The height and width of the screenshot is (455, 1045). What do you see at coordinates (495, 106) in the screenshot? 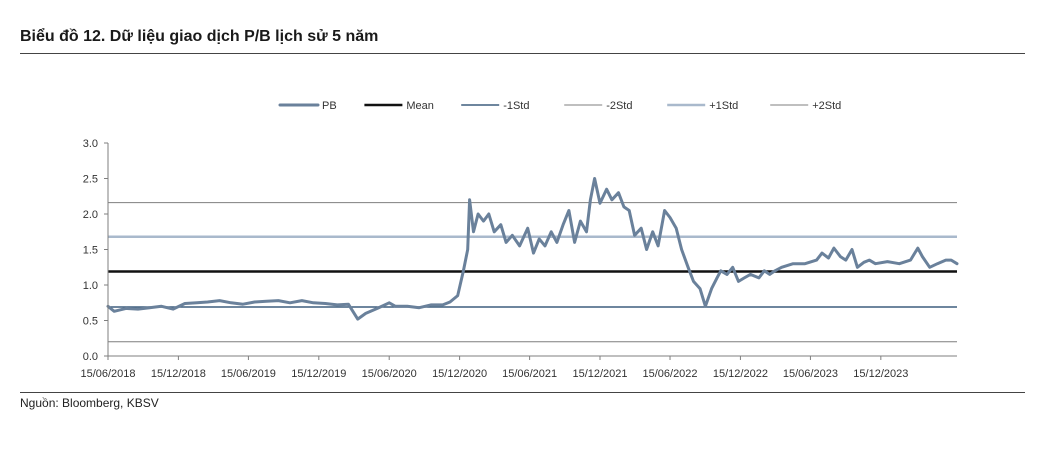
I see `legend-item-minus1std: -1Std` at bounding box center [495, 106].